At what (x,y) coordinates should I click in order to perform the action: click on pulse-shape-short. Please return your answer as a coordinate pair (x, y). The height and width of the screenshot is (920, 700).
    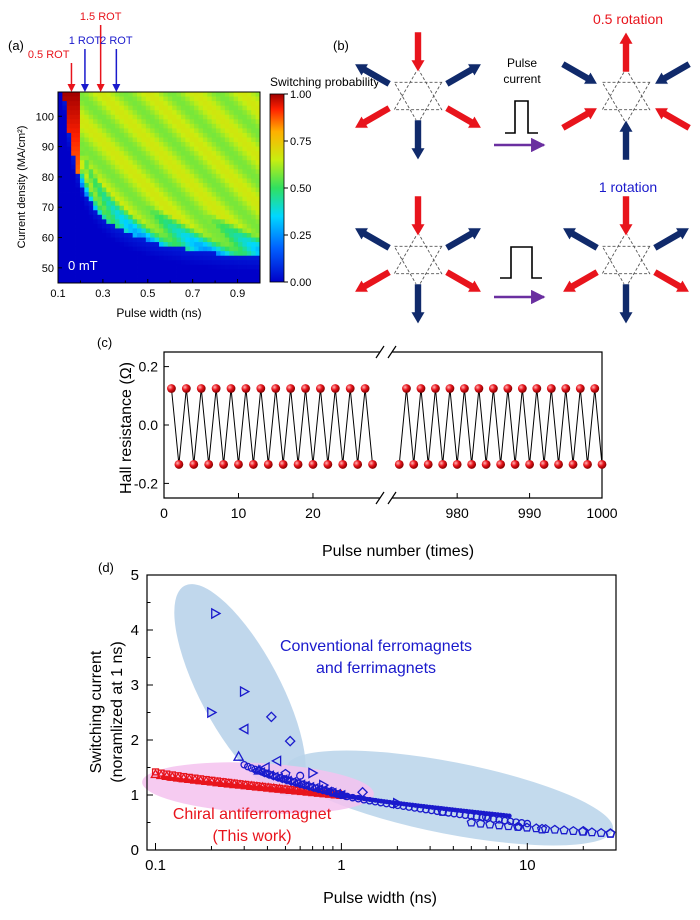
    Looking at the image, I should click on (521, 117).